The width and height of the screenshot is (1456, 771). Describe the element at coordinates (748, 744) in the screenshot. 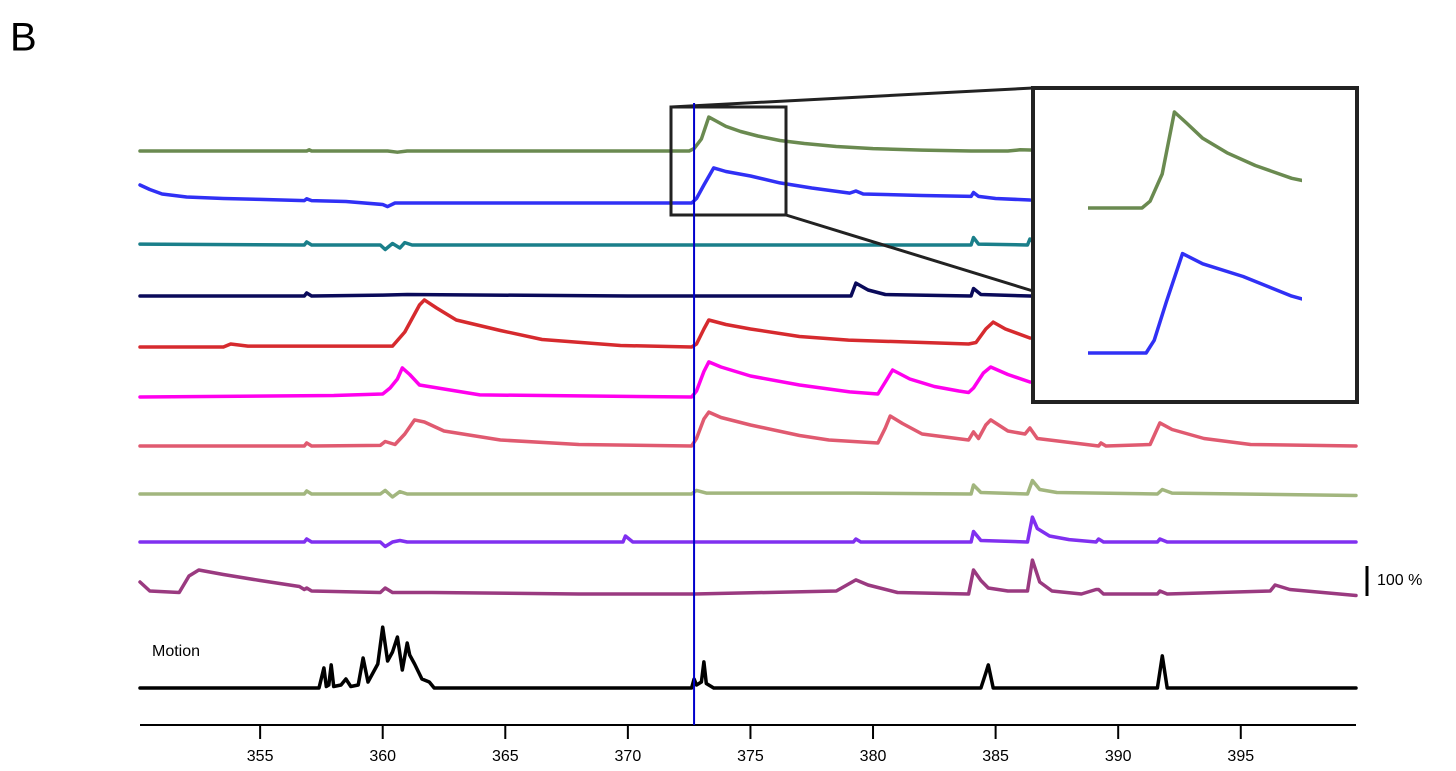

I see `x-axis: 355 360 365 370 375 380 385 390 395` at that location.